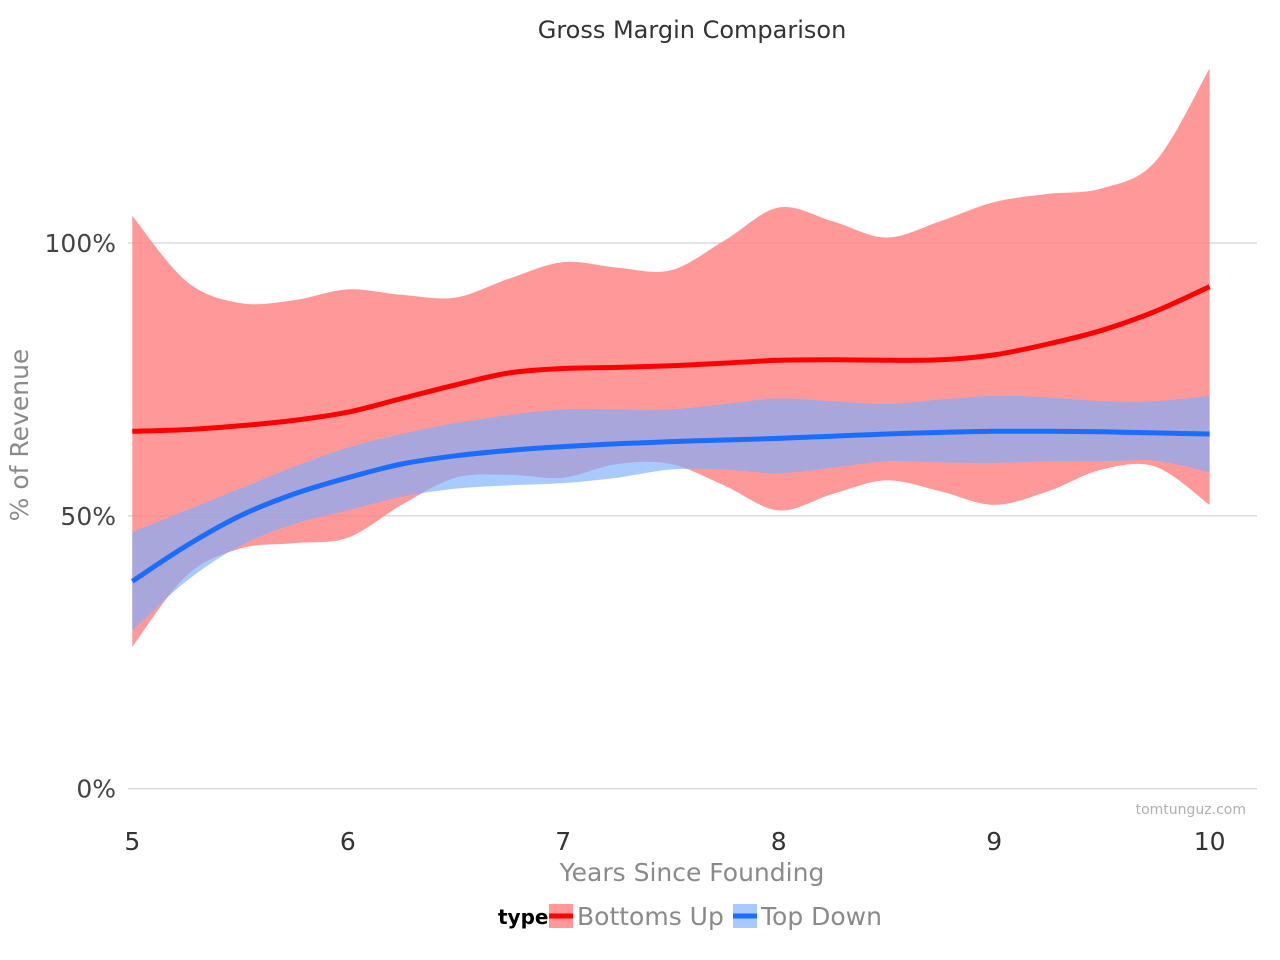  Describe the element at coordinates (88, 516) in the screenshot. I see `y-tick-label-50pct: 50%` at that location.